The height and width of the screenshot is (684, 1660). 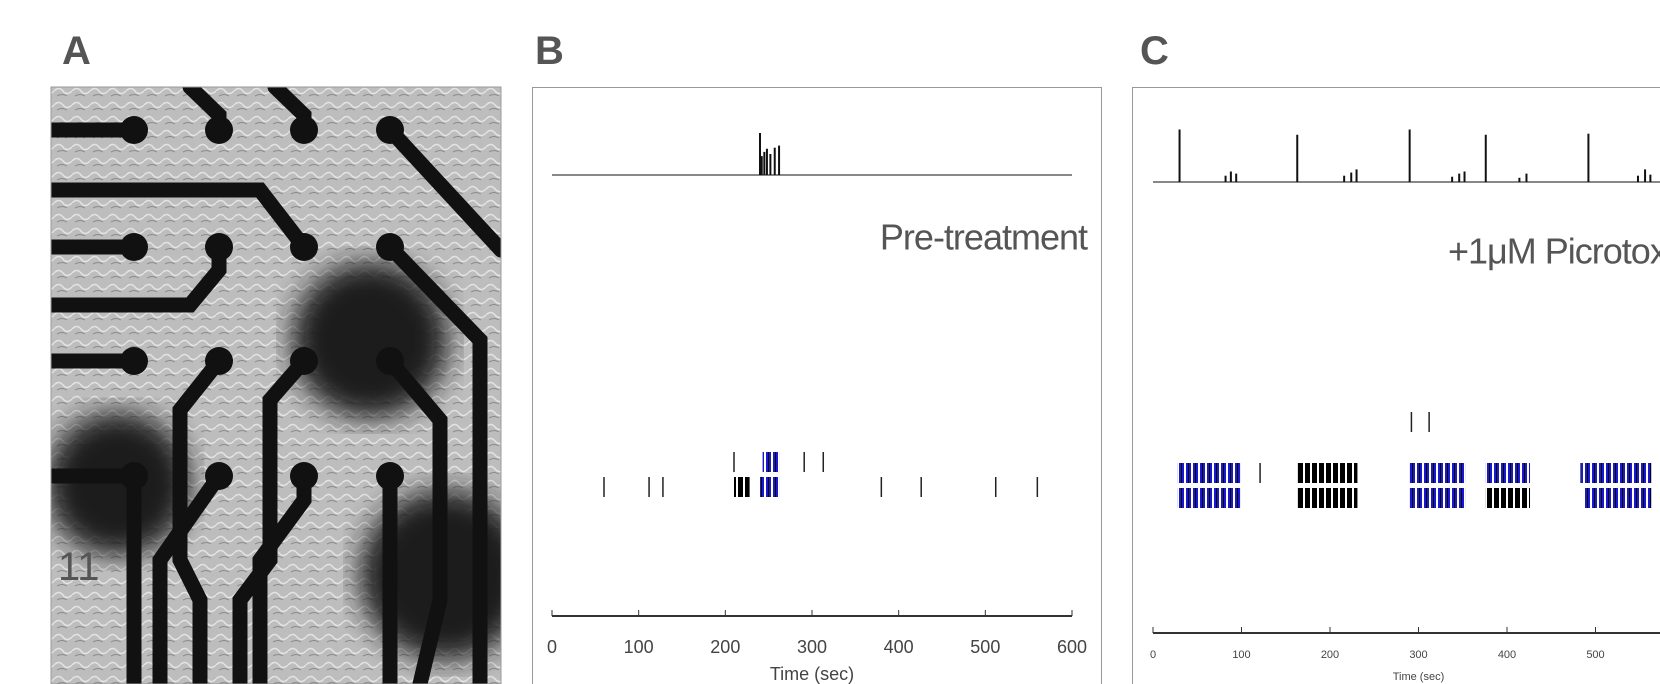 I want to click on annotation: +1μM Picrotox, so click(x=1554, y=251).